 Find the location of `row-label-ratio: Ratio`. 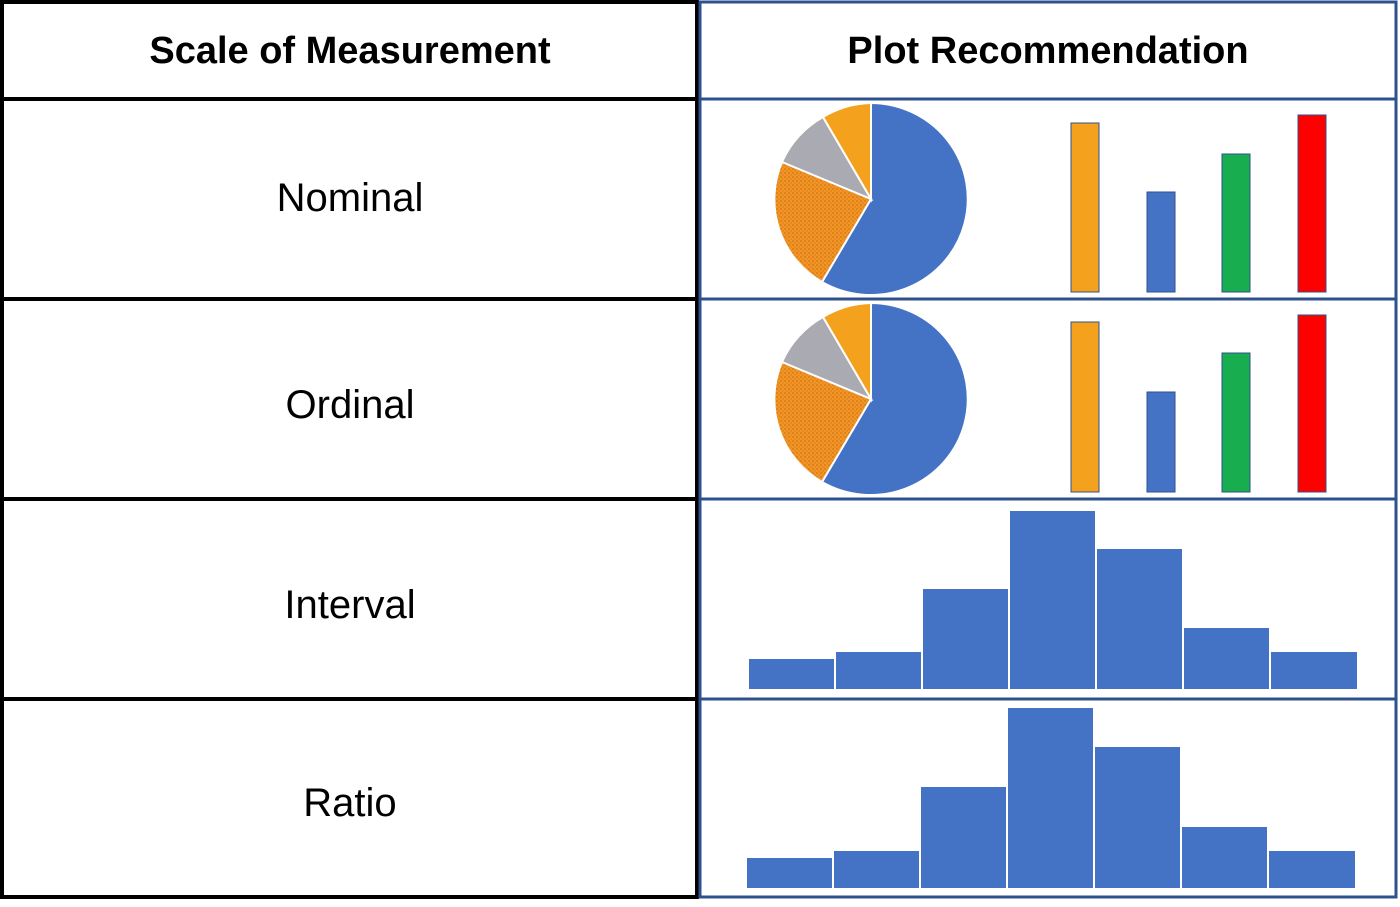

row-label-ratio: Ratio is located at coordinates (350, 803).